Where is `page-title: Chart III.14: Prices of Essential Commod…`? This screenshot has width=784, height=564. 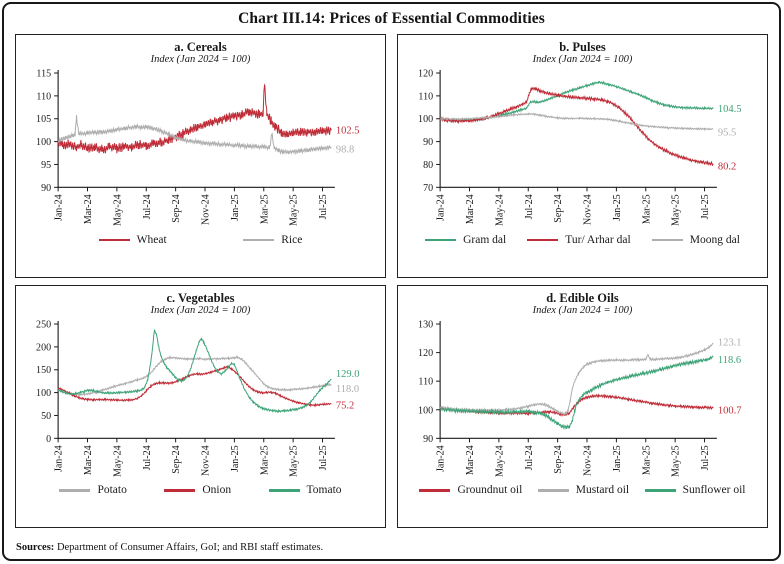
page-title: Chart III.14: Prices of Essential Commod… is located at coordinates (391, 18).